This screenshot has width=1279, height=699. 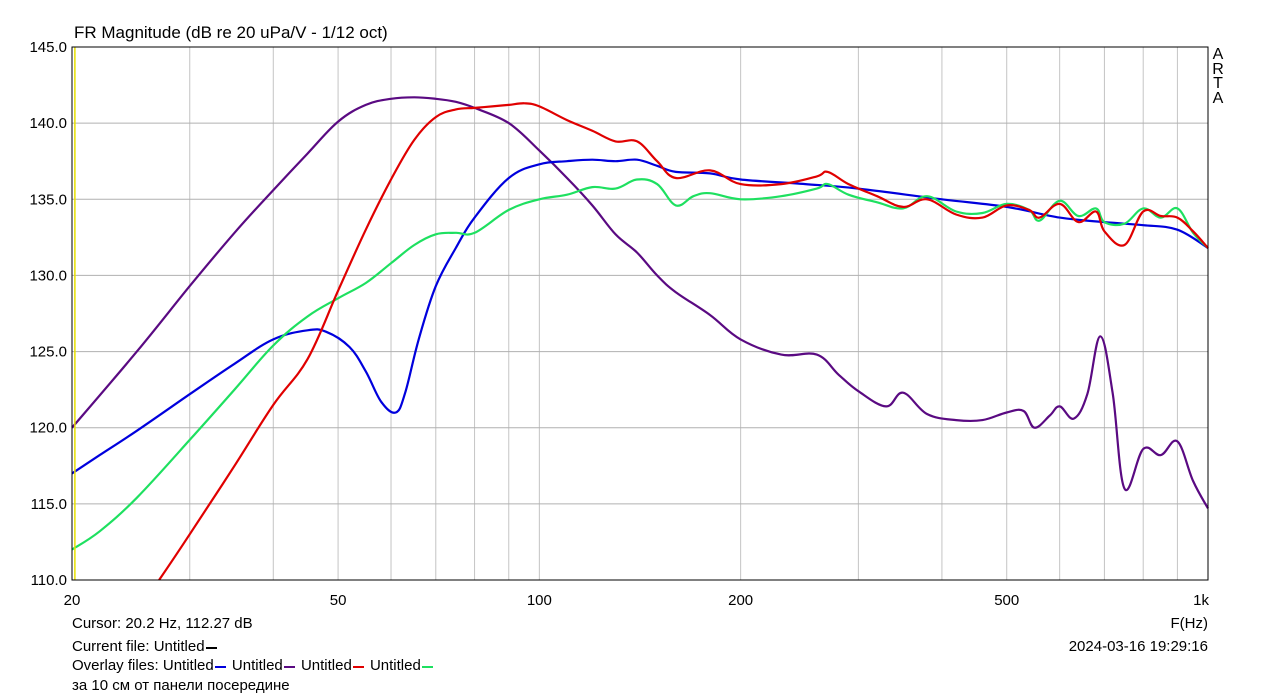 What do you see at coordinates (72, 600) in the screenshot?
I see `x-tick-label: 20` at bounding box center [72, 600].